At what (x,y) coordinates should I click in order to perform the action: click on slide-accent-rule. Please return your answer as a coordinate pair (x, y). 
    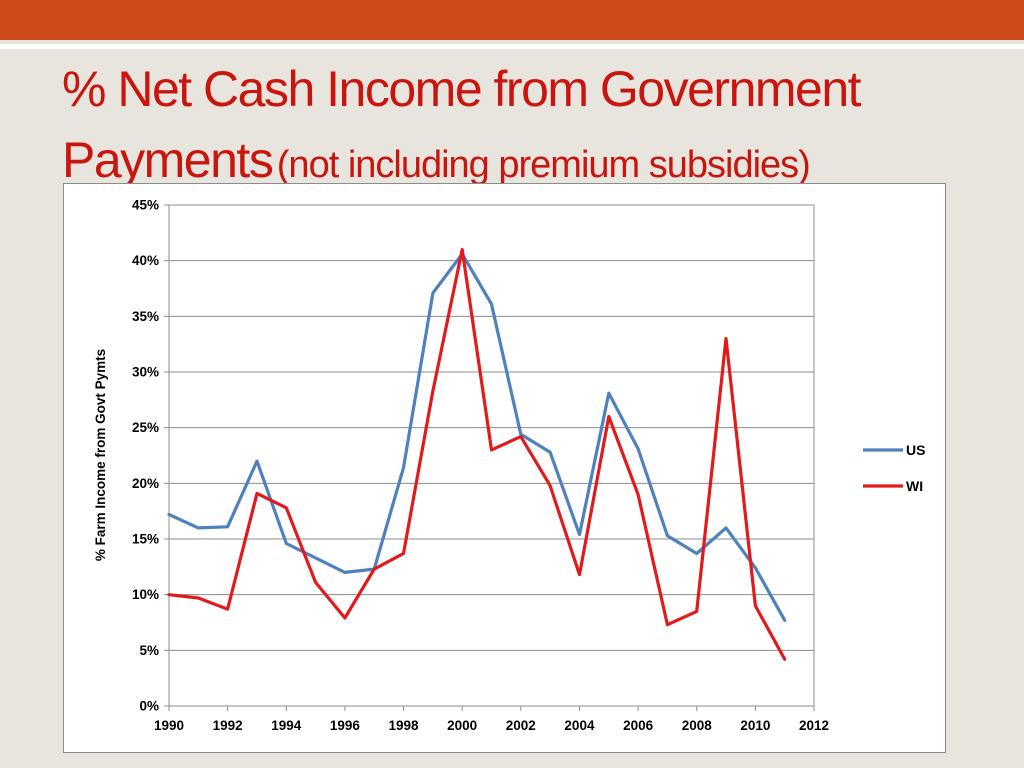
    Looking at the image, I should click on (512, 46).